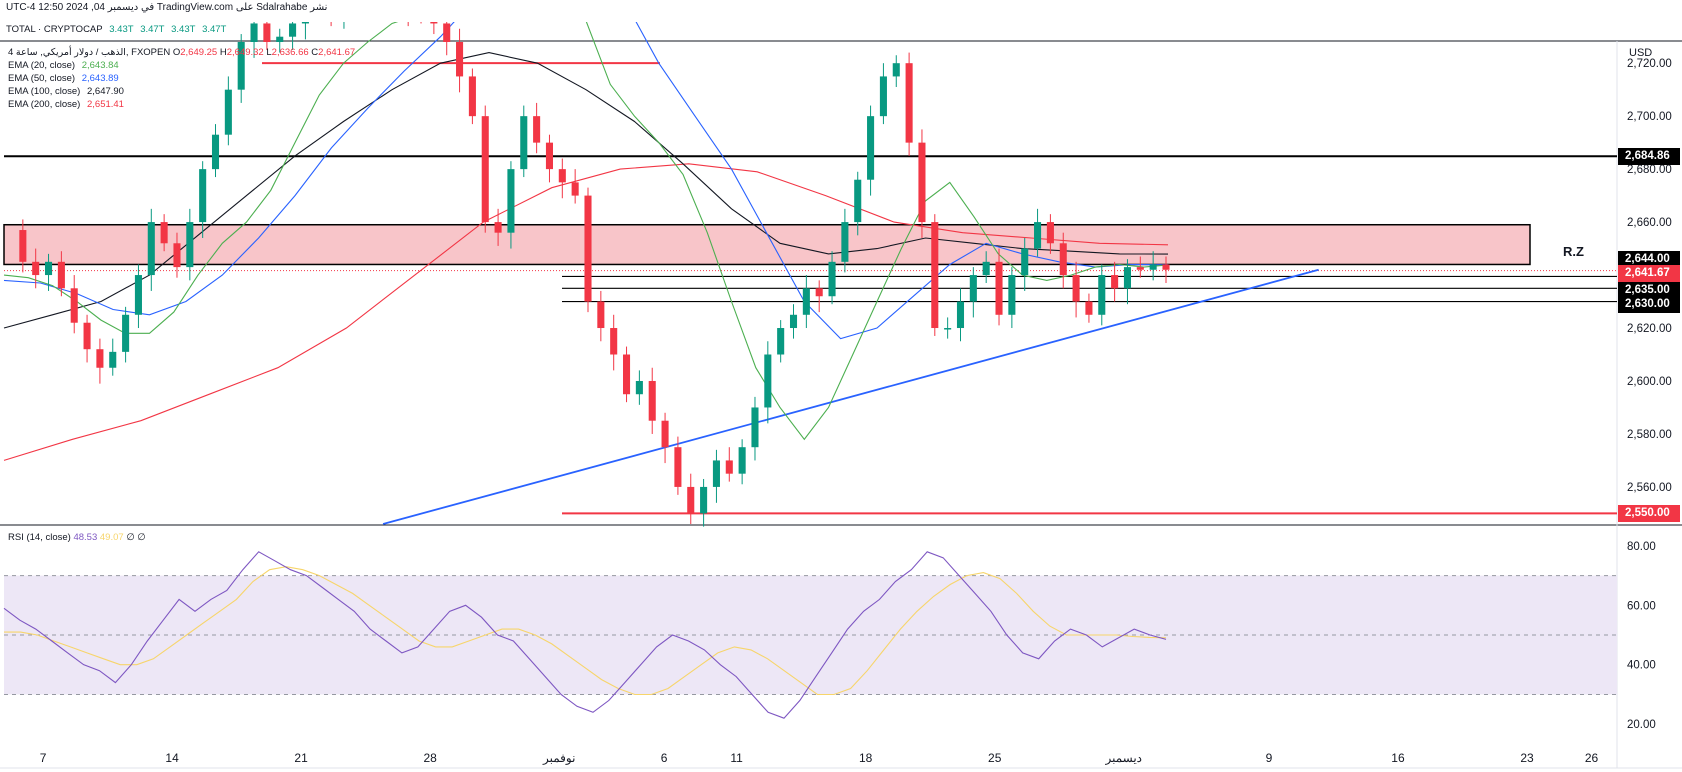  Describe the element at coordinates (1527, 758) in the screenshot. I see `time-axis-label: 23` at that location.